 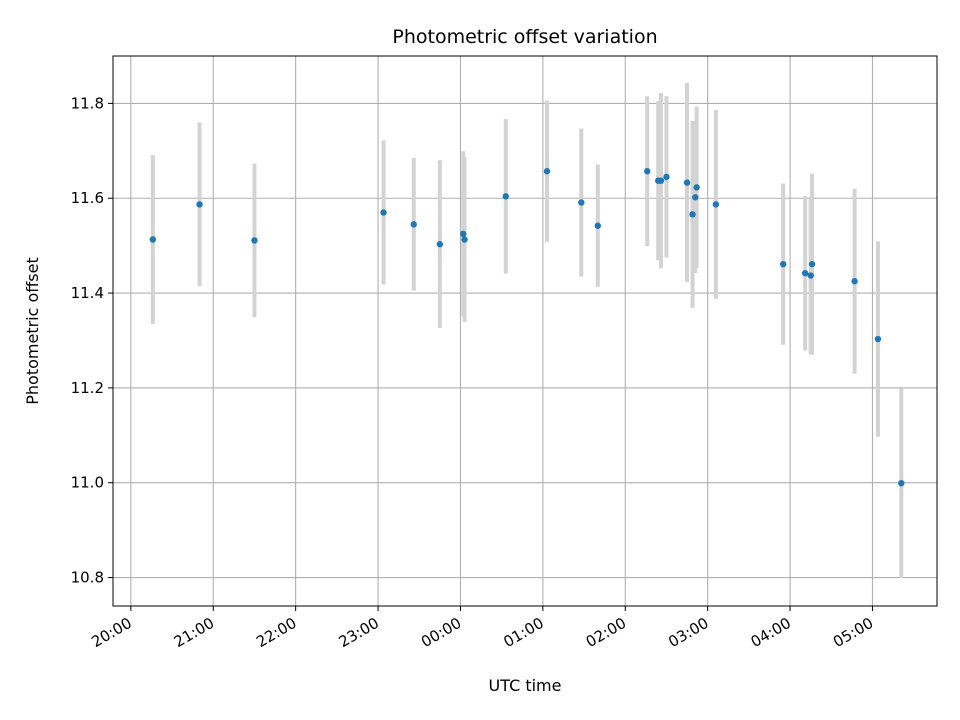 What do you see at coordinates (87, 483) in the screenshot?
I see `y-tick-label: 11.0` at bounding box center [87, 483].